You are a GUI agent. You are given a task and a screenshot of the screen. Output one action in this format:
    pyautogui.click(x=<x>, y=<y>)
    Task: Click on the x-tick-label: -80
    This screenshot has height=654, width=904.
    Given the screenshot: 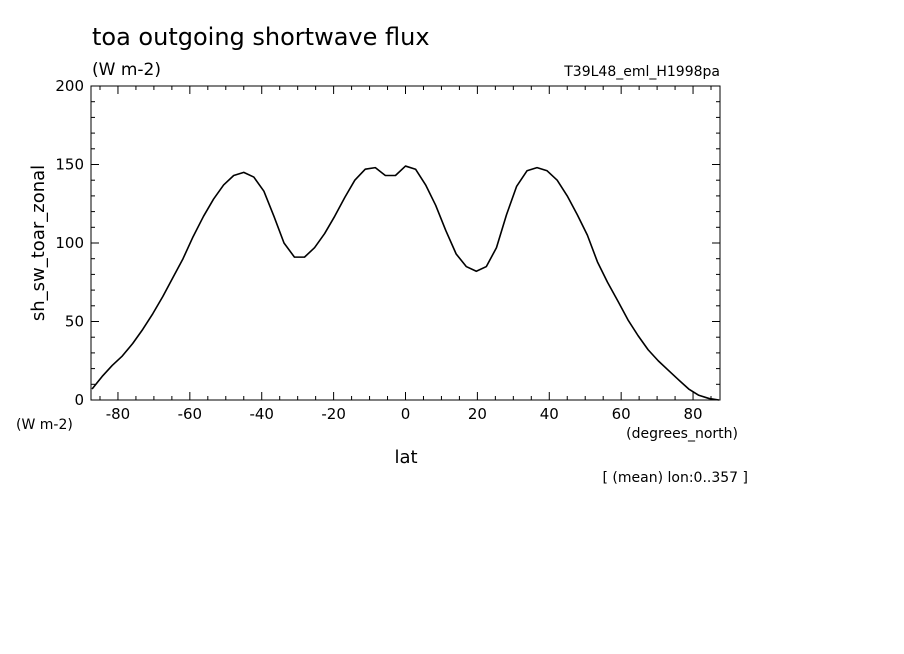 What is the action you would take?
    pyautogui.click(x=118, y=414)
    